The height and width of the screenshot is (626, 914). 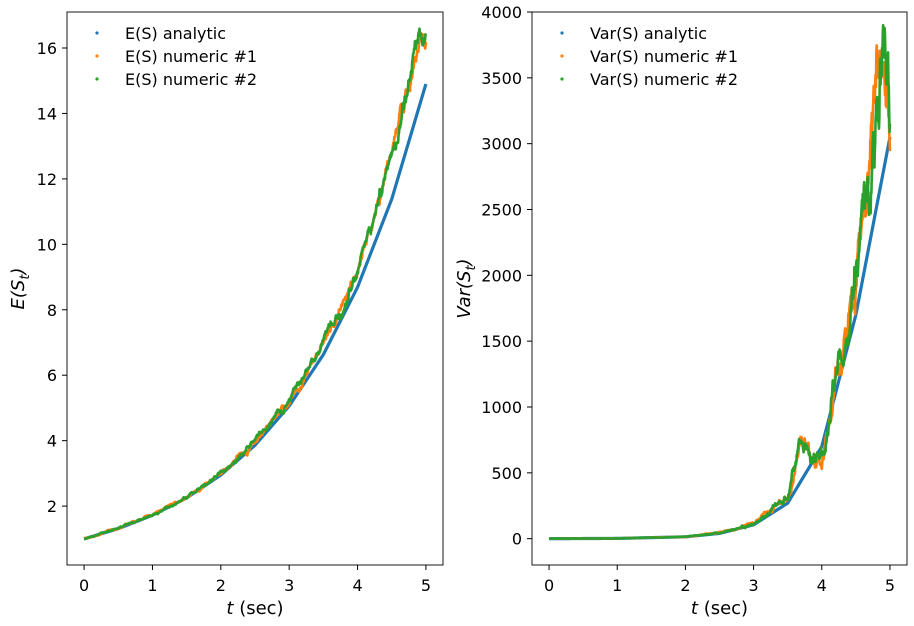 What do you see at coordinates (464, 295) in the screenshot?
I see `y-axis-label-main: Var(S` at bounding box center [464, 295].